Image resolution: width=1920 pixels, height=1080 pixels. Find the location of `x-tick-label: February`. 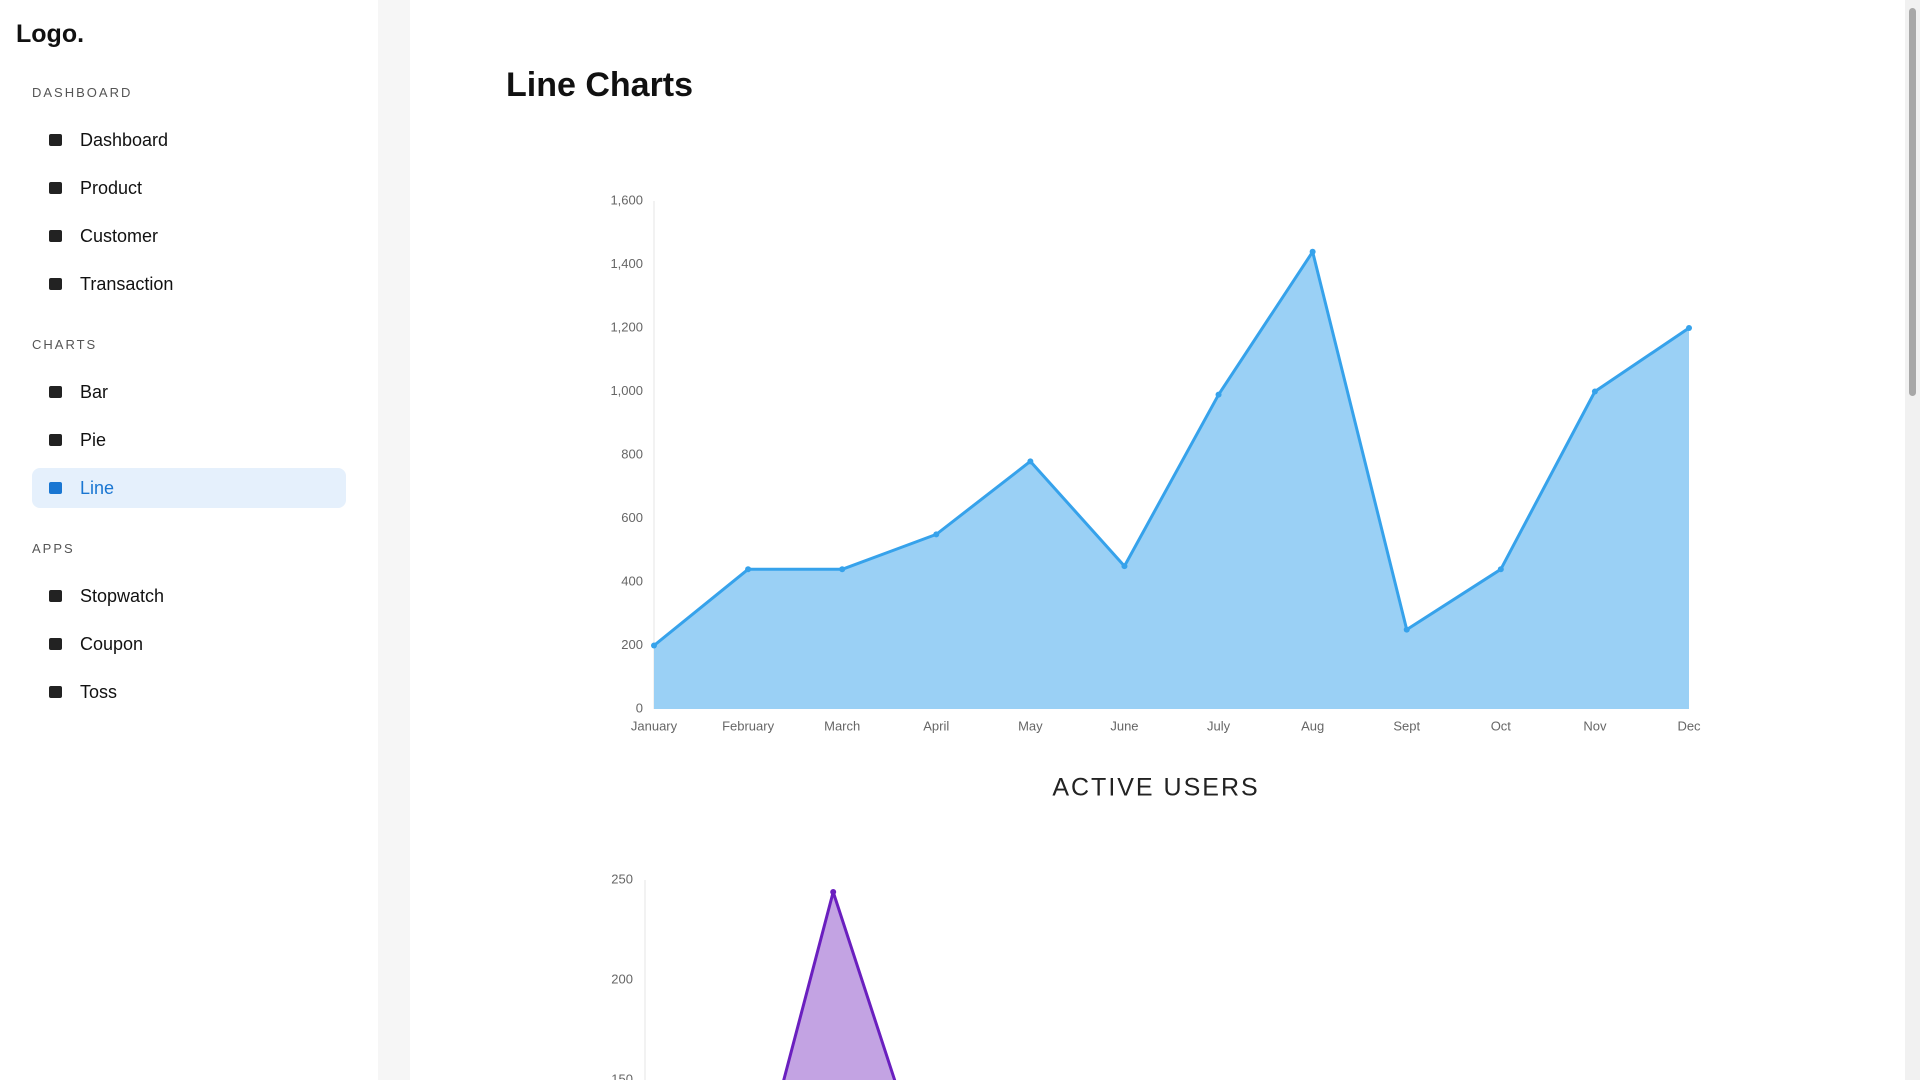

x-tick-label: February is located at coordinates (748, 725).